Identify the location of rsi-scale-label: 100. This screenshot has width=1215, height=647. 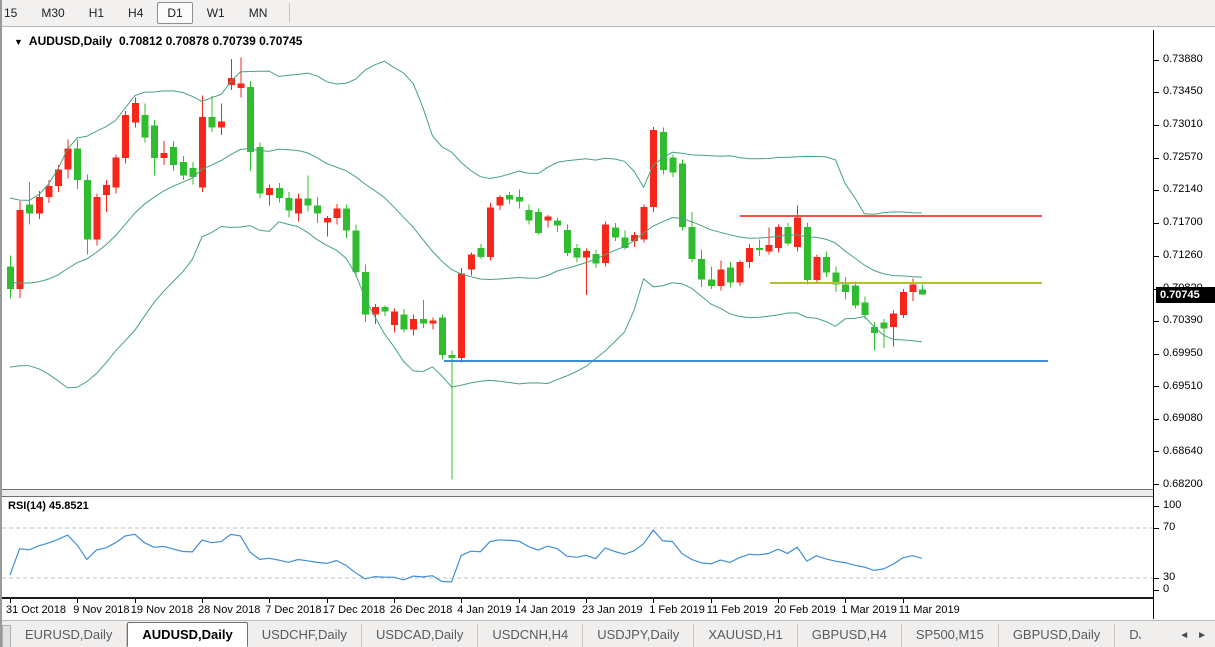
(1172, 505).